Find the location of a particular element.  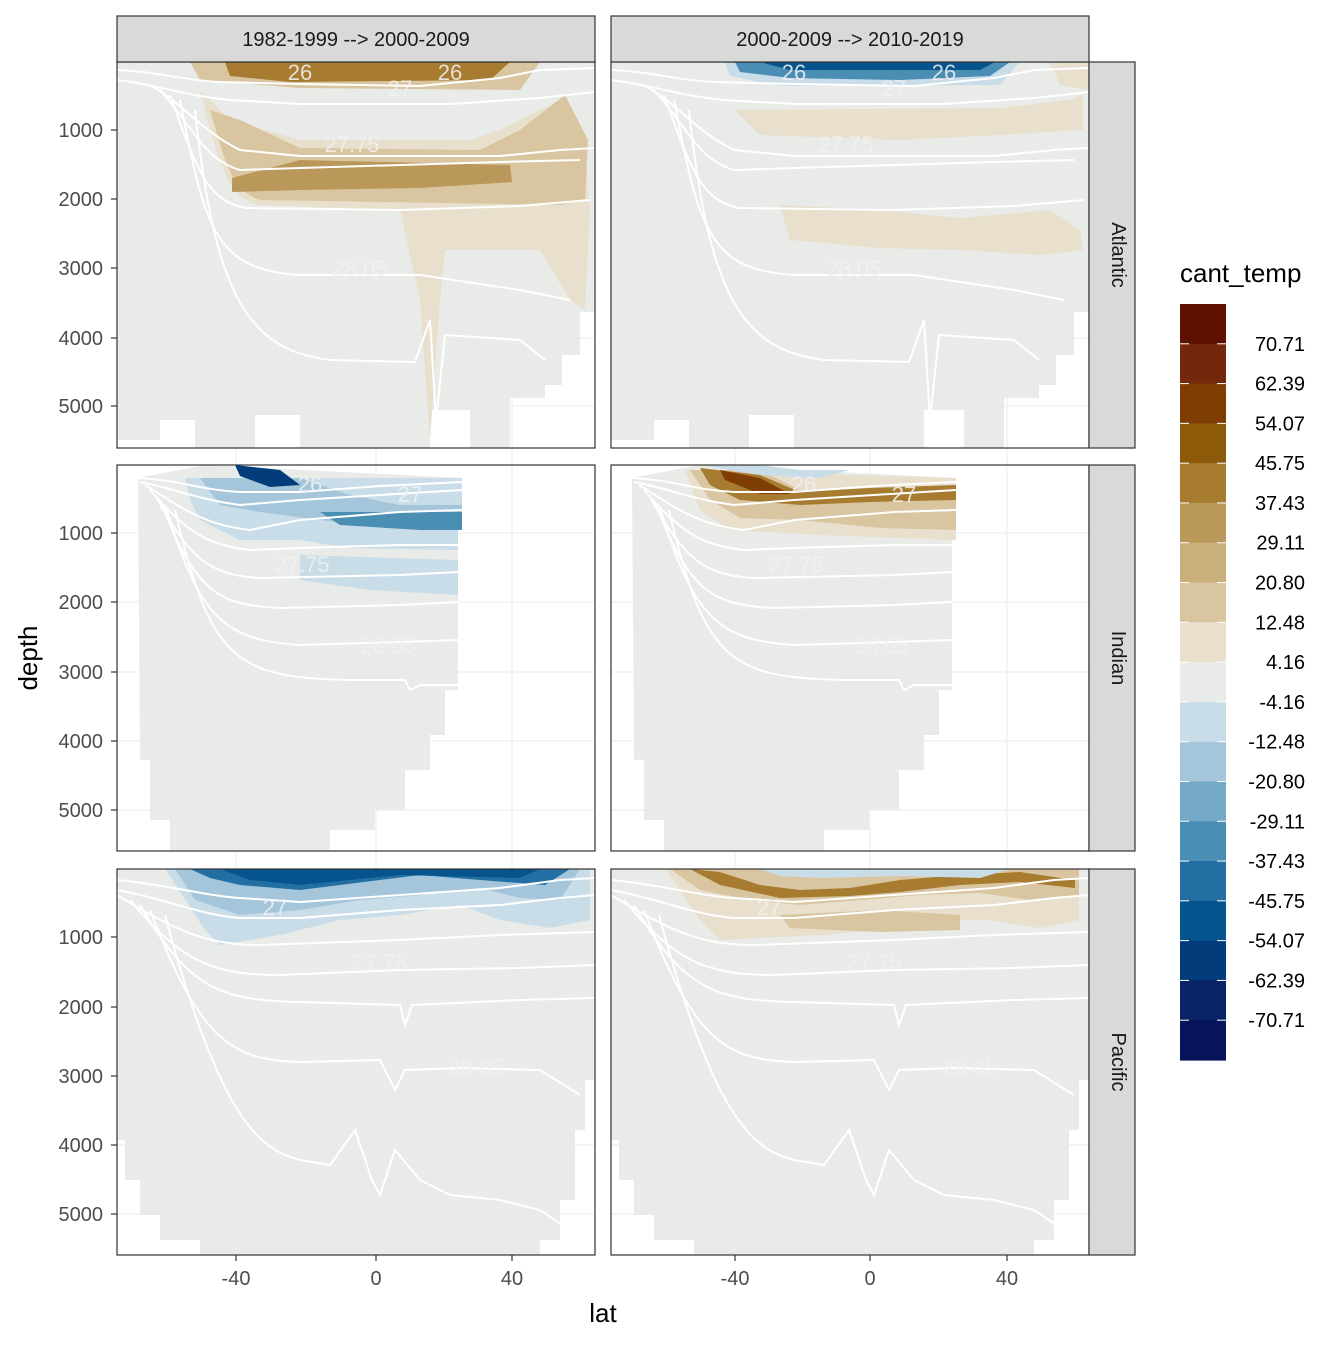

strip-col1 is located at coordinates (356, 39).